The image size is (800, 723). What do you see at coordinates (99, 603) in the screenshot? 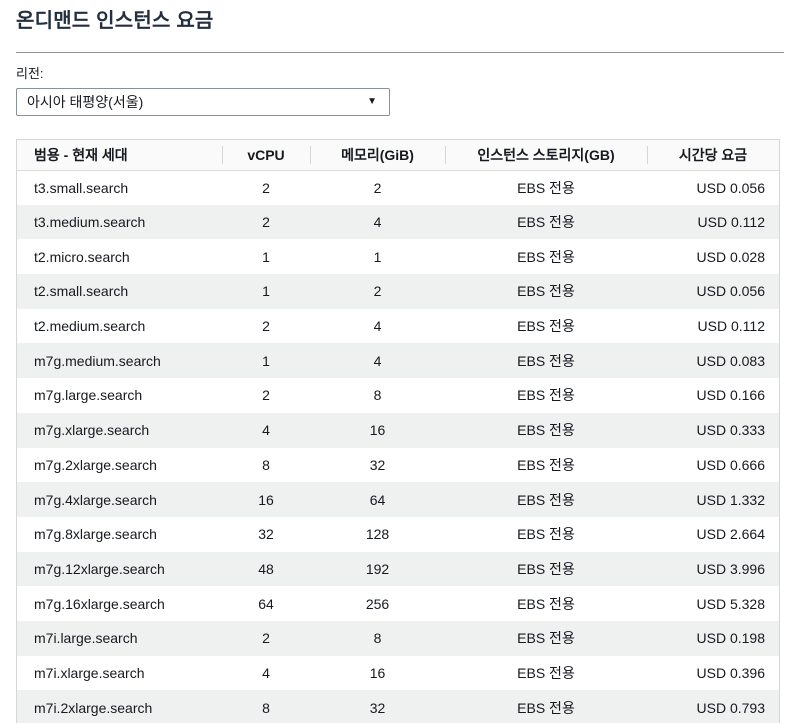
I see `instance-type-cell: m7g.16xlarge.search` at bounding box center [99, 603].